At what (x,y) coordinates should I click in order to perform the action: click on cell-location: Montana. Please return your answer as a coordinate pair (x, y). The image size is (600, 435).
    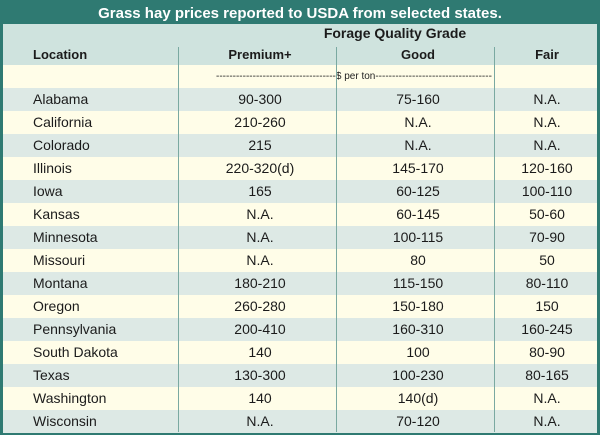
    Looking at the image, I should click on (60, 283).